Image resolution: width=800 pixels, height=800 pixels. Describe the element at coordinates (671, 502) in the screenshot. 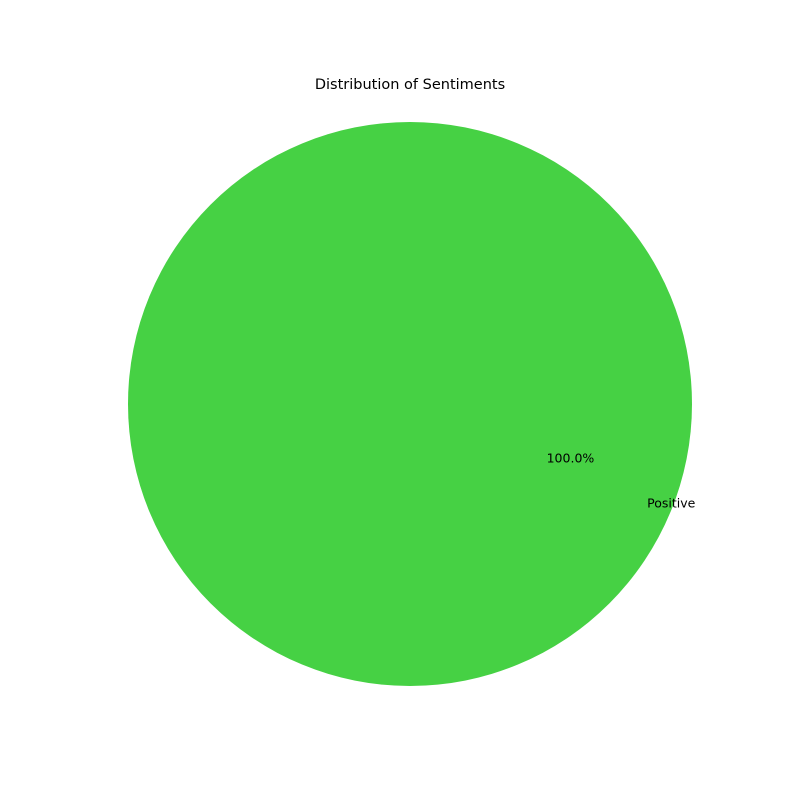

I see `pie-category-label: Positive` at that location.